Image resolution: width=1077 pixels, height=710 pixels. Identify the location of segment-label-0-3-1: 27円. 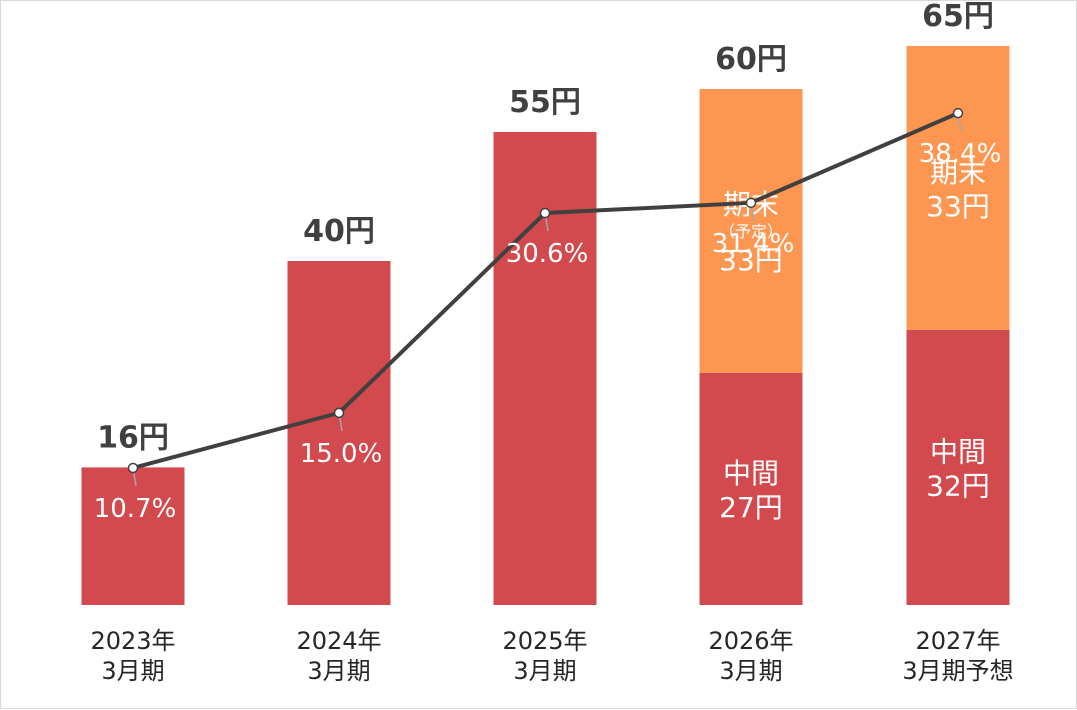
(751, 507).